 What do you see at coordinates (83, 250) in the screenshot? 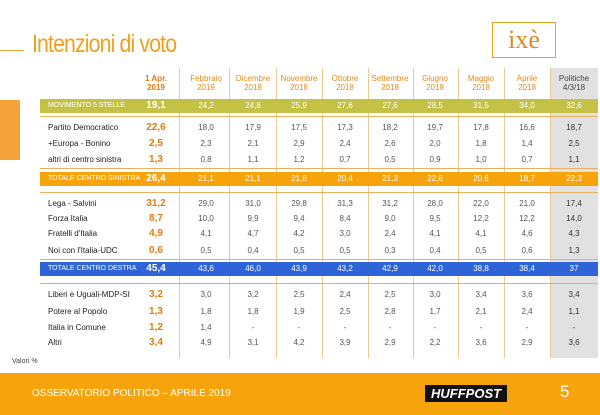
I see `row-label: Noi con l'Italia-UDC` at bounding box center [83, 250].